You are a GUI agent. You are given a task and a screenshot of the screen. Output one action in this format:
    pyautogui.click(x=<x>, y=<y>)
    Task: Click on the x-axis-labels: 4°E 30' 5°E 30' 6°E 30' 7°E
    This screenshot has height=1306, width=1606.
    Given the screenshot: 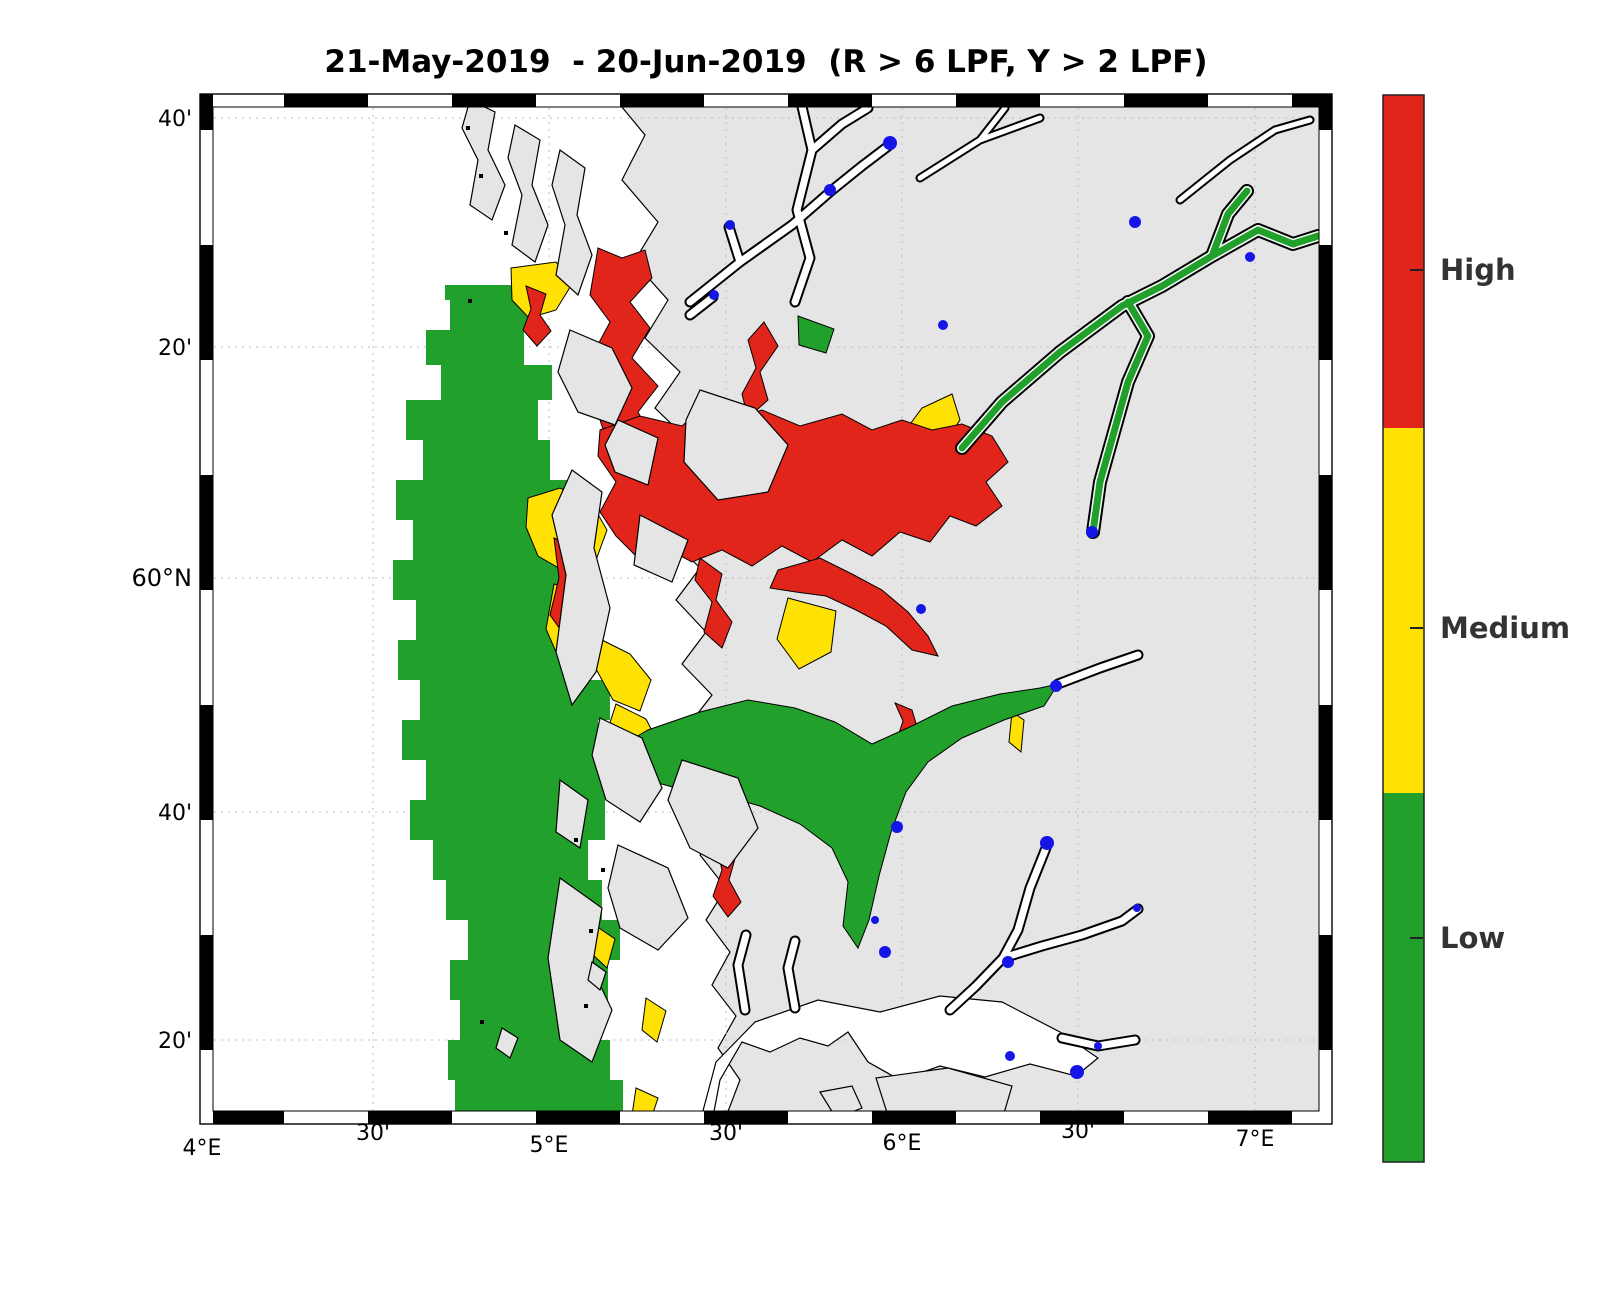 What is the action you would take?
    pyautogui.click(x=729, y=1140)
    